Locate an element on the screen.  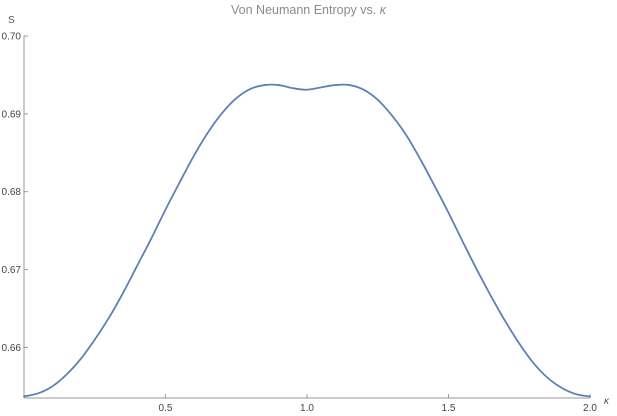
chart-title-text: Von Neumann Entropy vs. is located at coordinates (305, 10).